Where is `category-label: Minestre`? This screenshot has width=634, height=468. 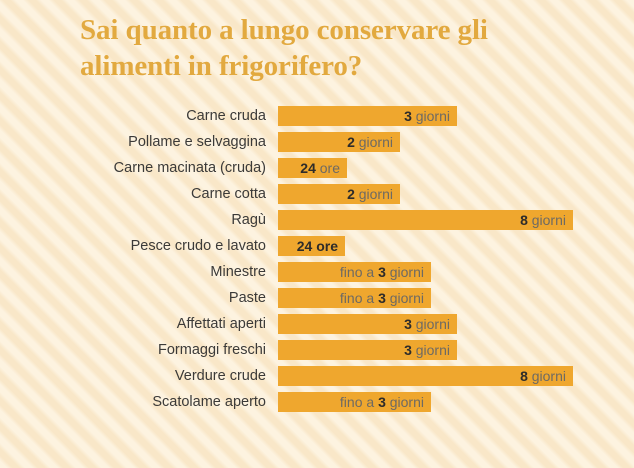 category-label: Minestre is located at coordinates (238, 272).